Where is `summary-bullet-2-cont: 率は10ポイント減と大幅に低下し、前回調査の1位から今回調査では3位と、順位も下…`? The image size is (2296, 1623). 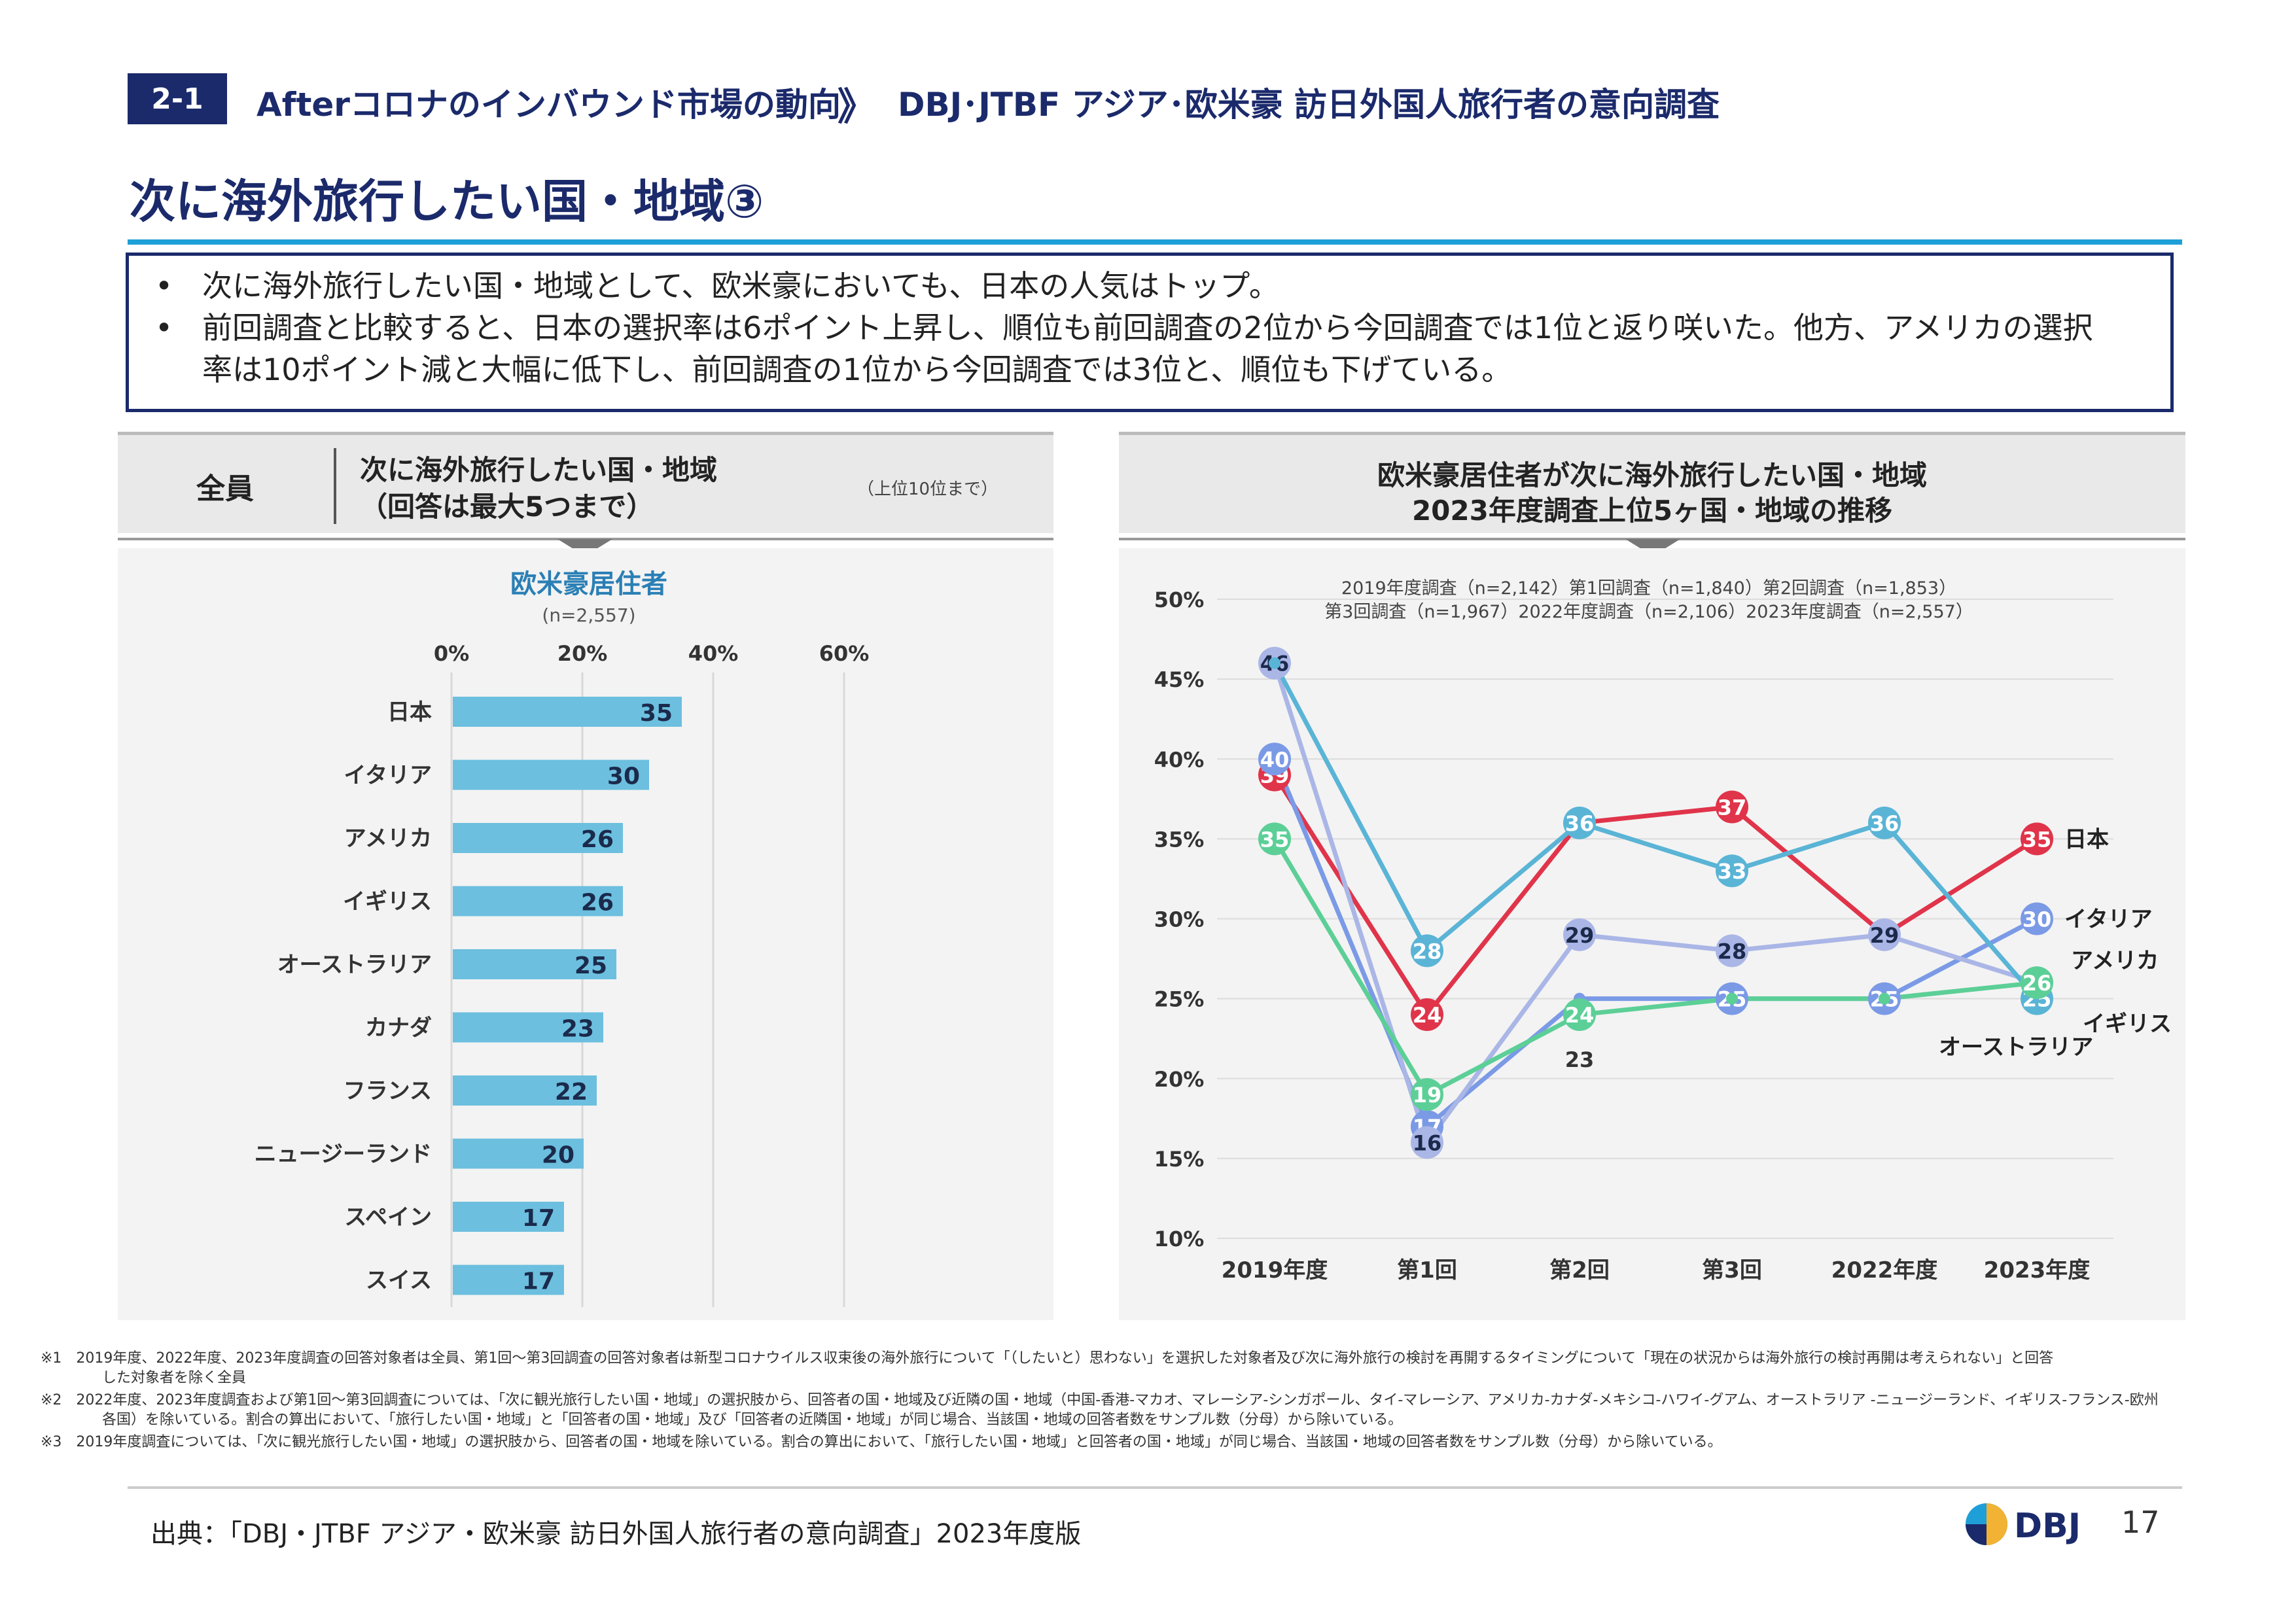
summary-bullet-2-cont: 率は10ポイント減と大幅に低下し、前回調査の1位から今回調査では3位と、順位も下… is located at coordinates (857, 370).